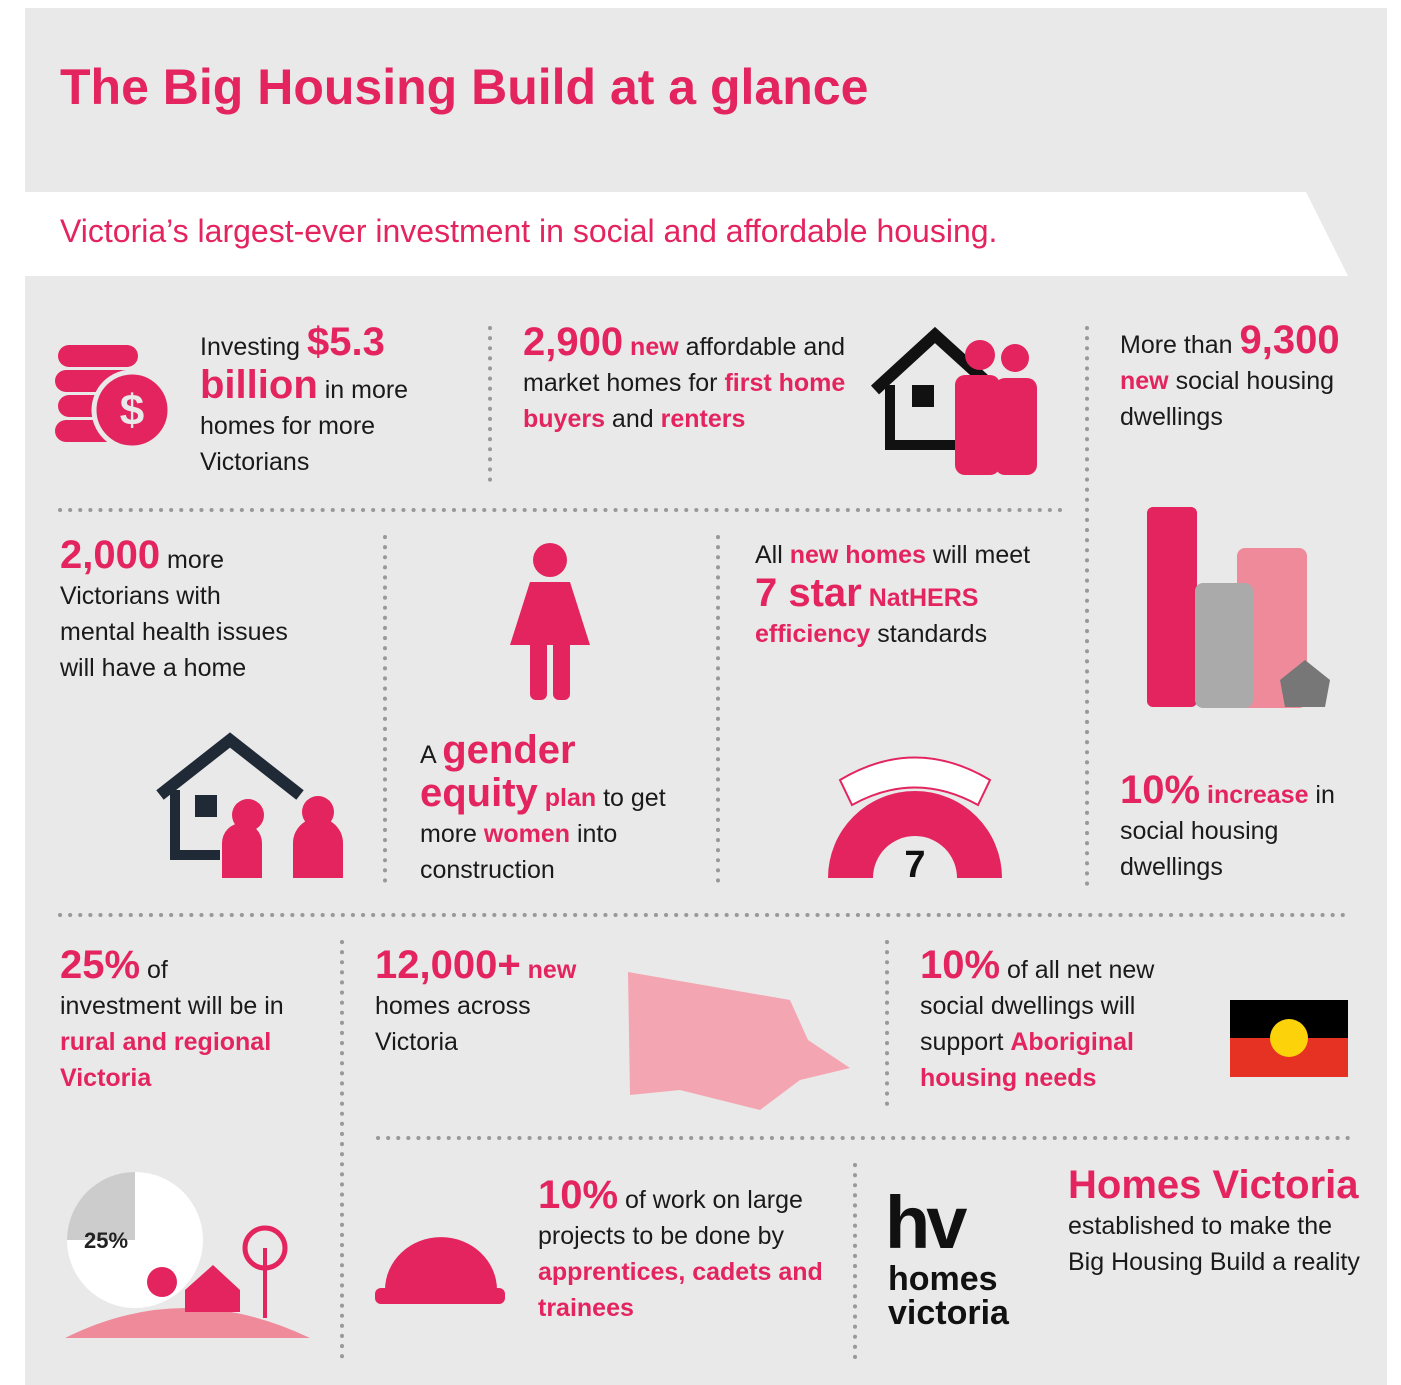  I want to click on highlight-text: women, so click(527, 834).